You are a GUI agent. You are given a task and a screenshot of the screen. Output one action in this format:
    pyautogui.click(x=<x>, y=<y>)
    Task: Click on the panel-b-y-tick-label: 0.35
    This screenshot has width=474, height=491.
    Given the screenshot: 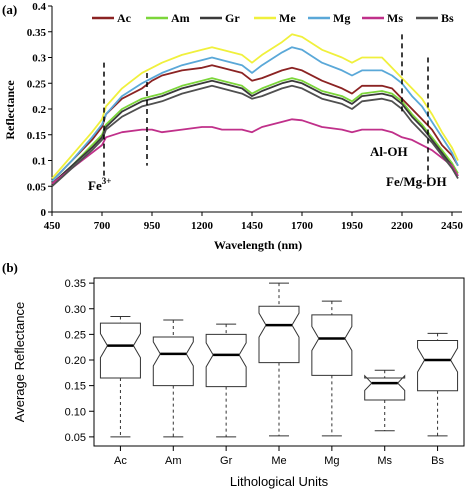 What is the action you would take?
    pyautogui.click(x=75, y=284)
    